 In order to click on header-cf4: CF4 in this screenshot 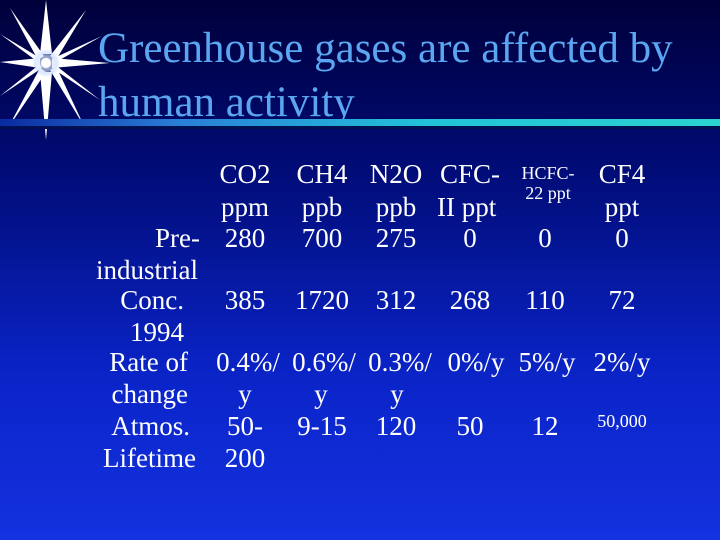, I will do `click(622, 174)`.